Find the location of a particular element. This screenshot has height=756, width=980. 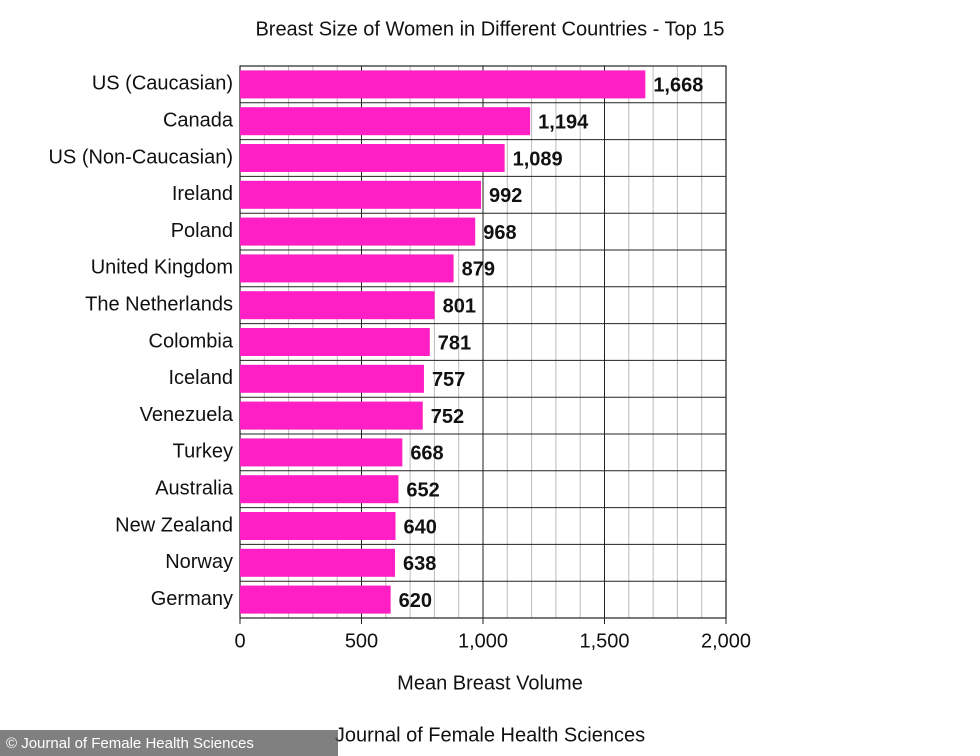

y-tick-label: Colombia is located at coordinates (191, 341).